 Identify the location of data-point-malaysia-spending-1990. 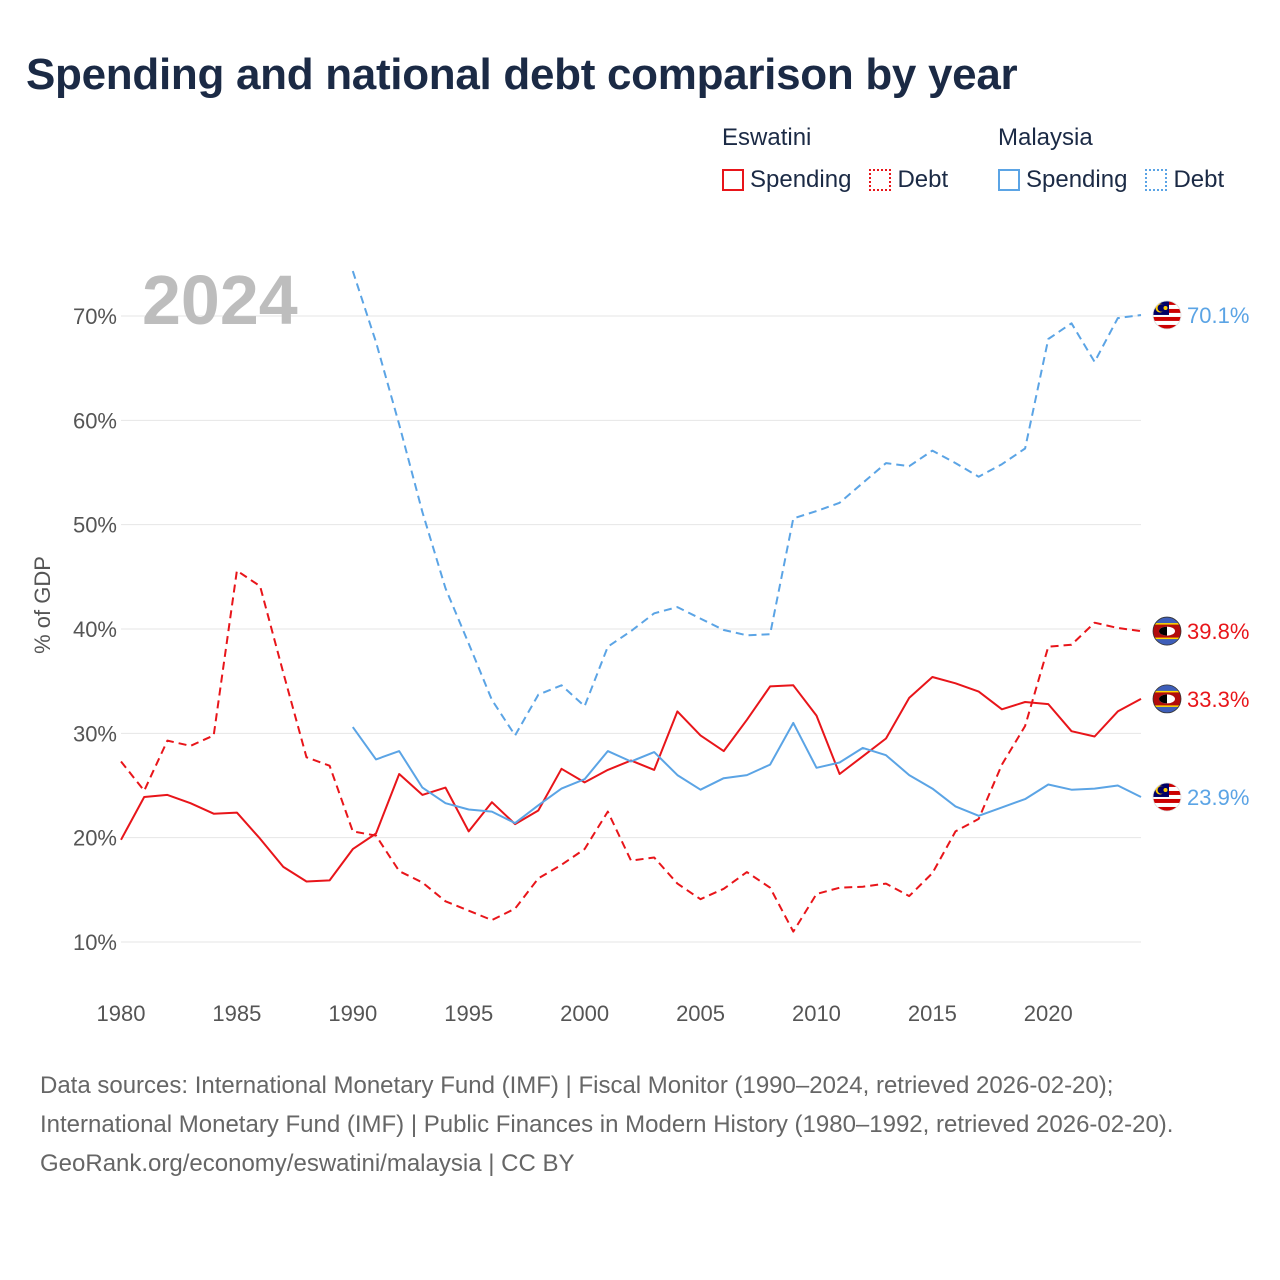
(353, 727).